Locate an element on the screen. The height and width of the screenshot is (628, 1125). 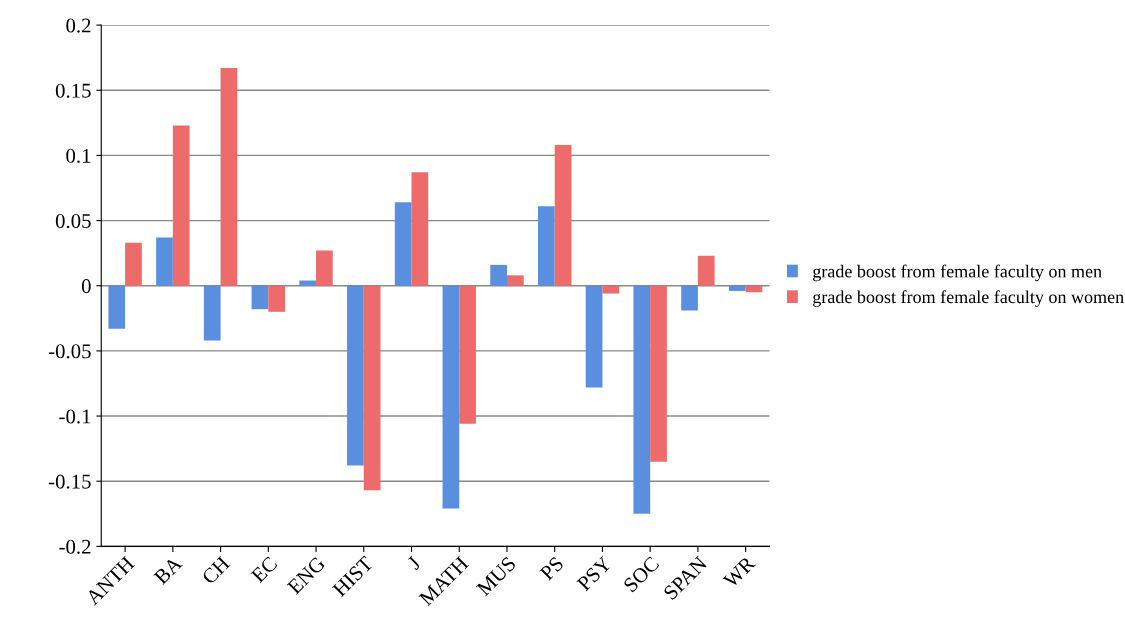
y-tick-label: -0.1 is located at coordinates (75, 416).